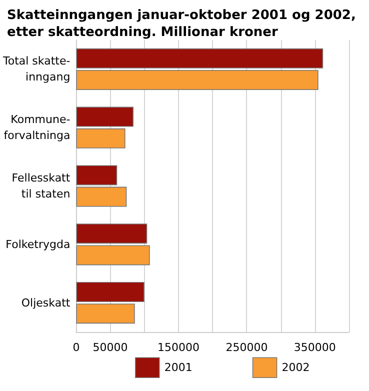 The height and width of the screenshot is (391, 369). What do you see at coordinates (76, 347) in the screenshot?
I see `x-tick-label: 0` at bounding box center [76, 347].